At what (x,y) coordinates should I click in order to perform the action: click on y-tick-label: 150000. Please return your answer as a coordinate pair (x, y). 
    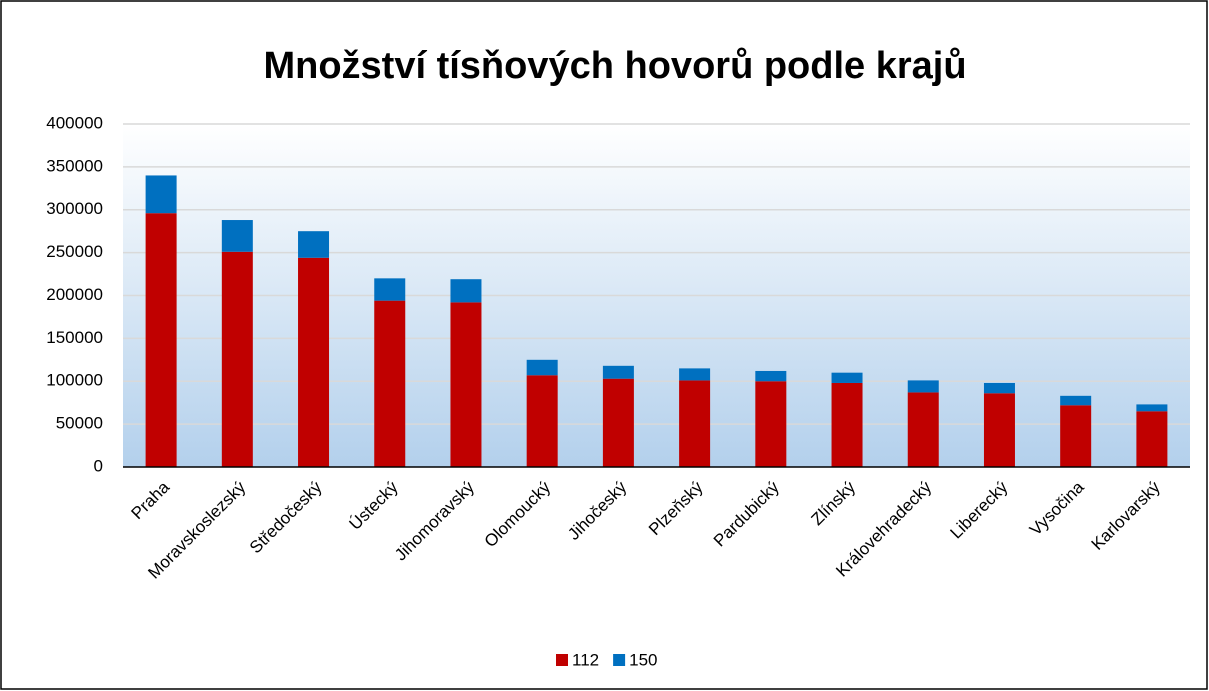
    Looking at the image, I should click on (74, 337).